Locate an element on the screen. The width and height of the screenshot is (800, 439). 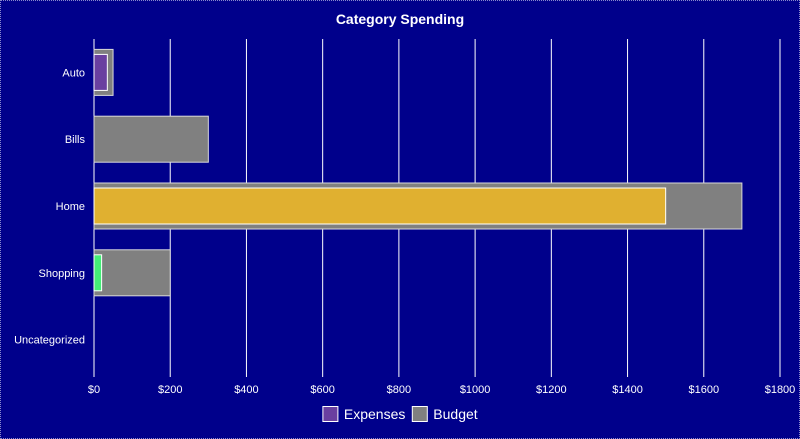
x-tick-label: $200 is located at coordinates (170, 390).